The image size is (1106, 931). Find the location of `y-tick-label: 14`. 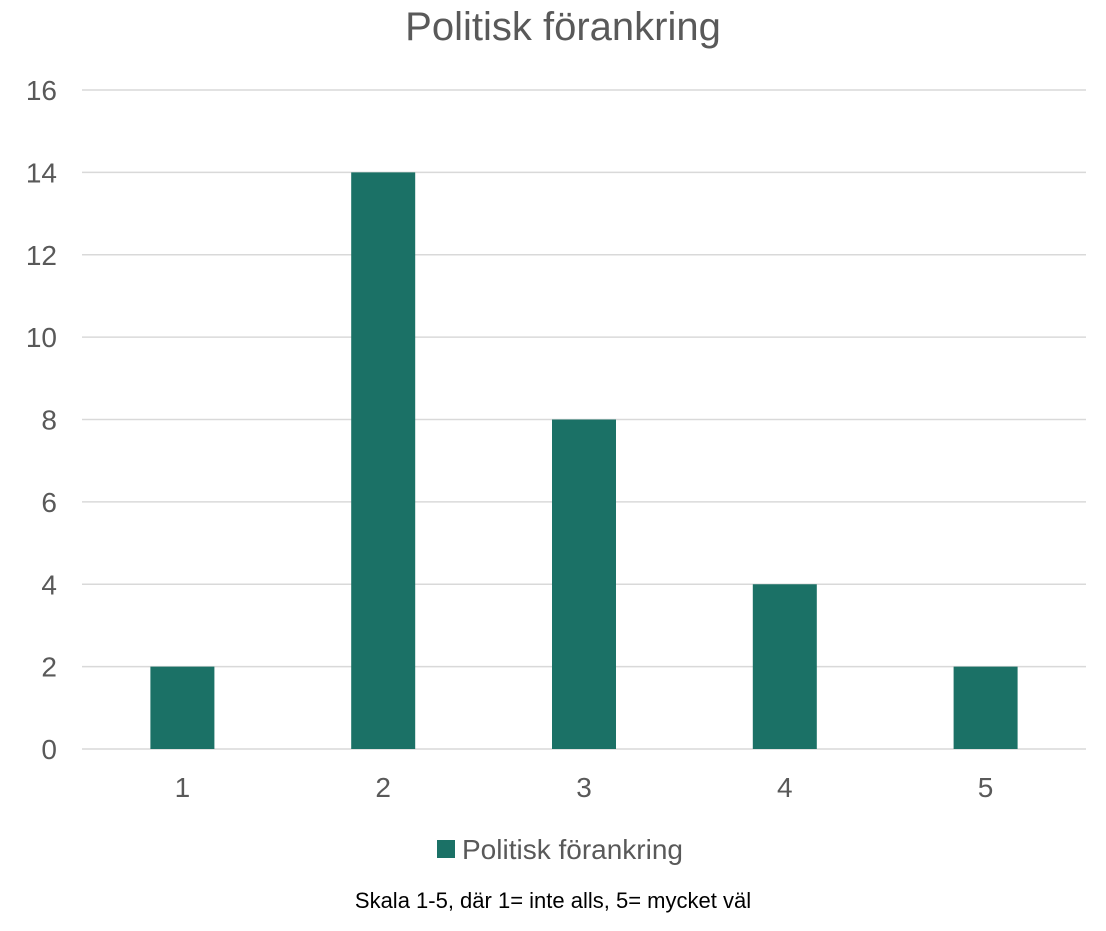

y-tick-label: 14 is located at coordinates (41, 172).